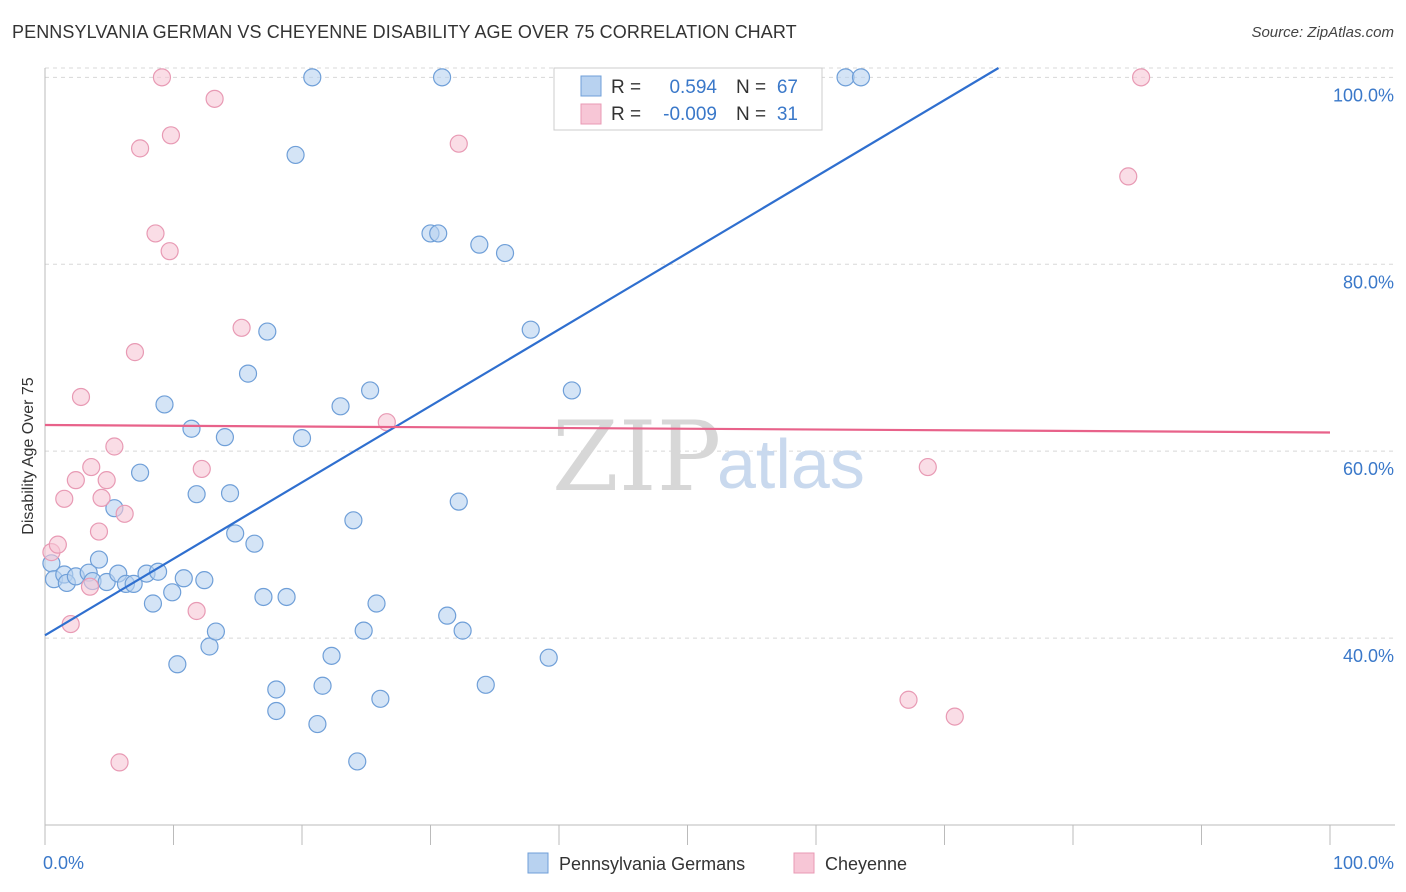  Describe the element at coordinates (636, 457) in the screenshot. I see `watermark-zip: ZIP` at that location.